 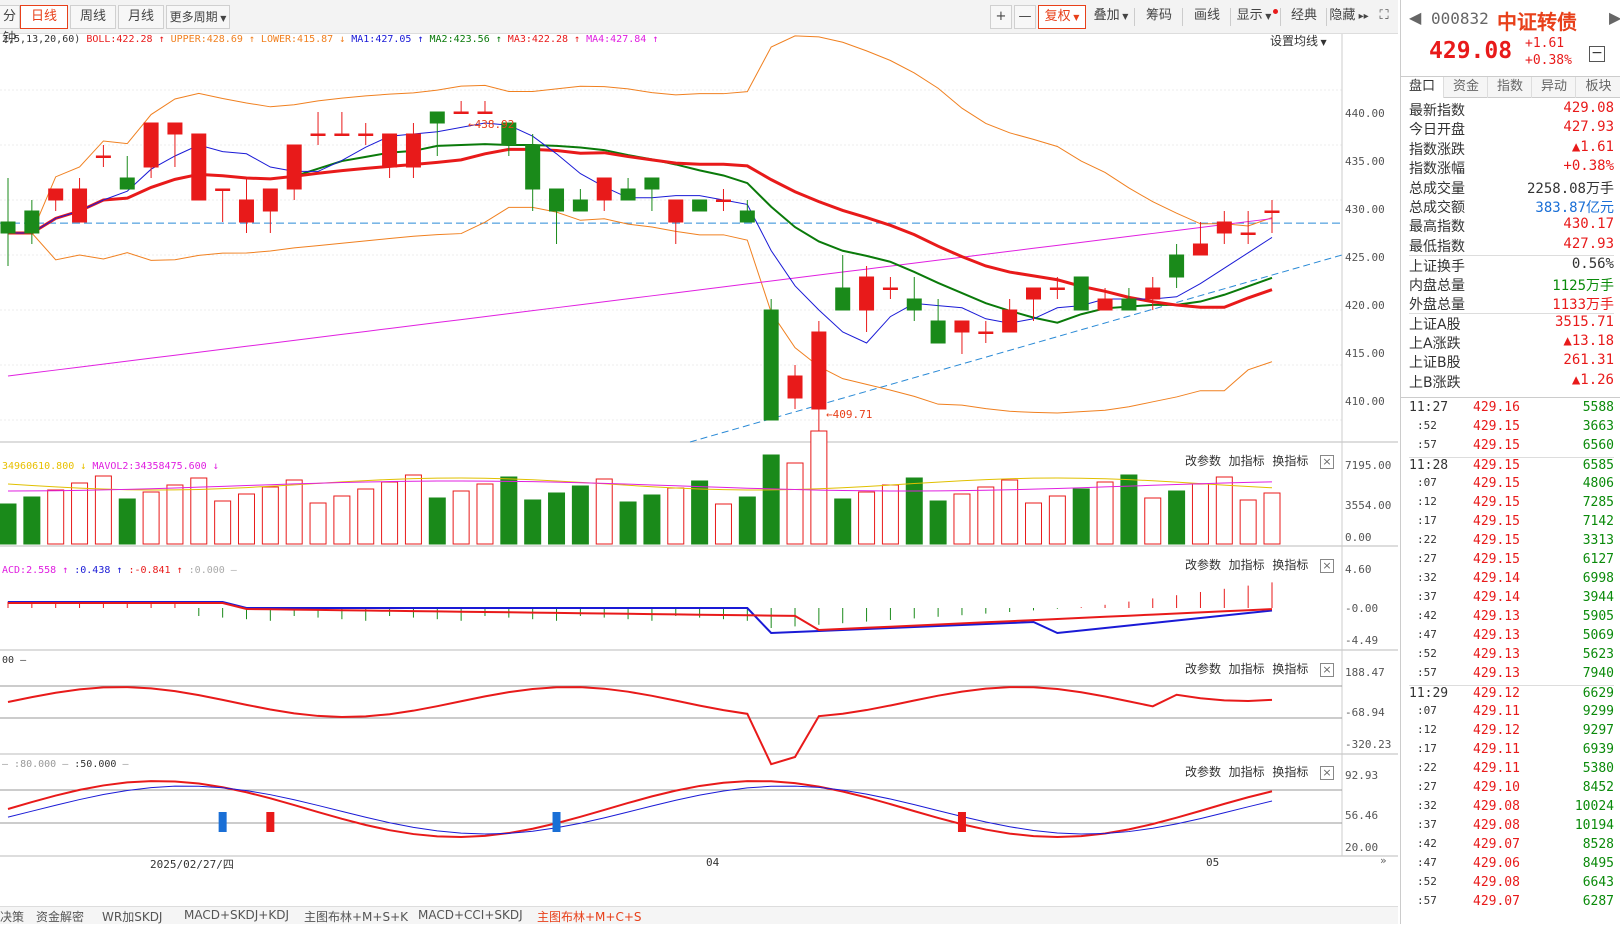 What do you see at coordinates (1583, 305) in the screenshot?
I see `stat-value: 1133万手` at bounding box center [1583, 305].